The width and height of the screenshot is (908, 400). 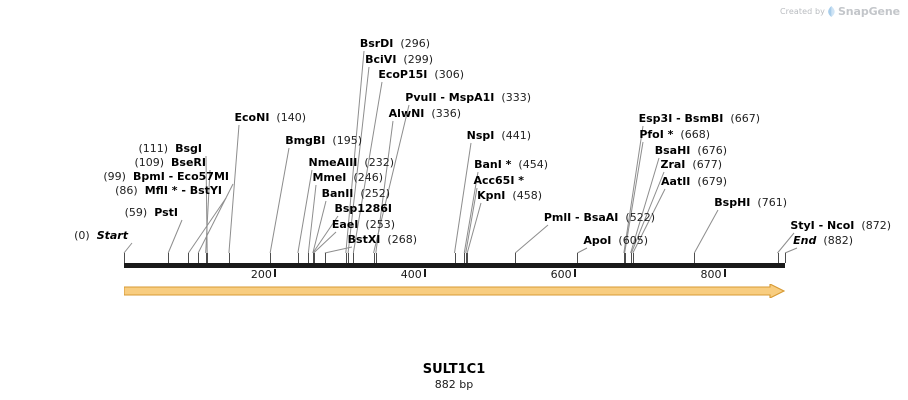 I want to click on enzyme-label-nmeAIII: NmeAIII (232), so click(x=351, y=163).